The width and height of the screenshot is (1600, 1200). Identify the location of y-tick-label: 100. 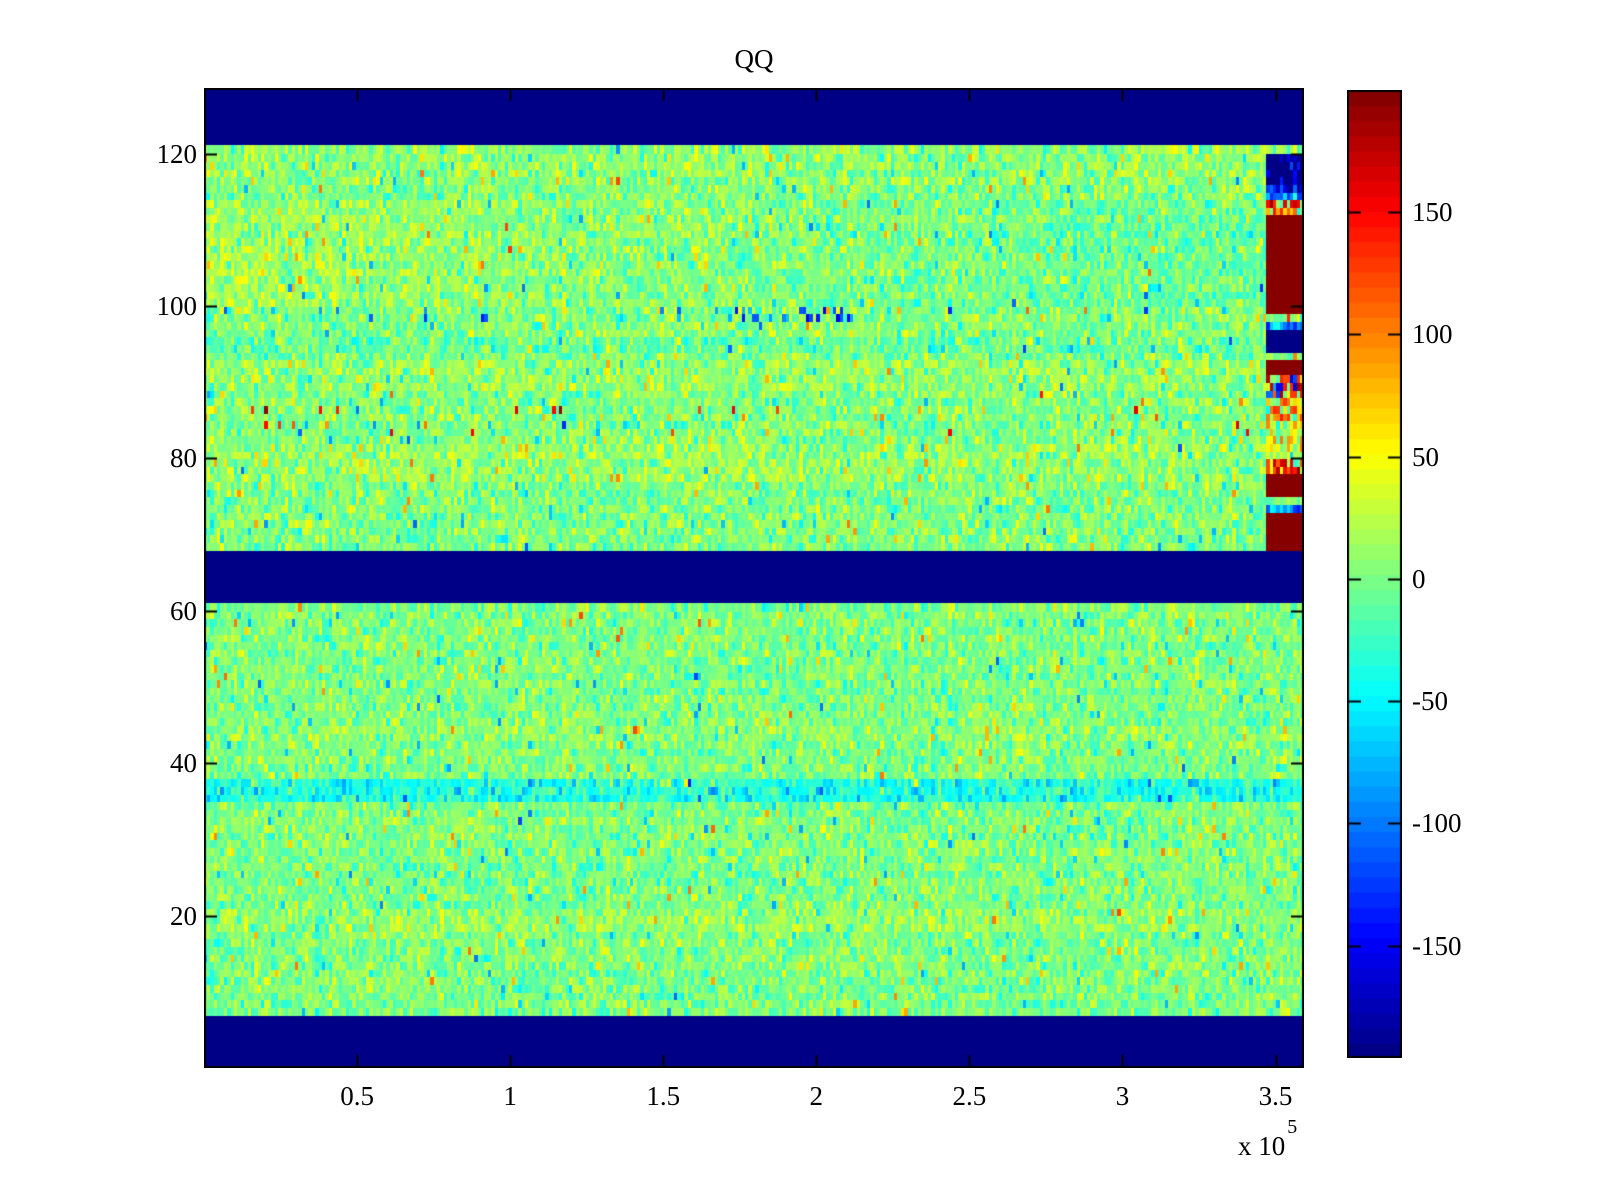
(177, 305).